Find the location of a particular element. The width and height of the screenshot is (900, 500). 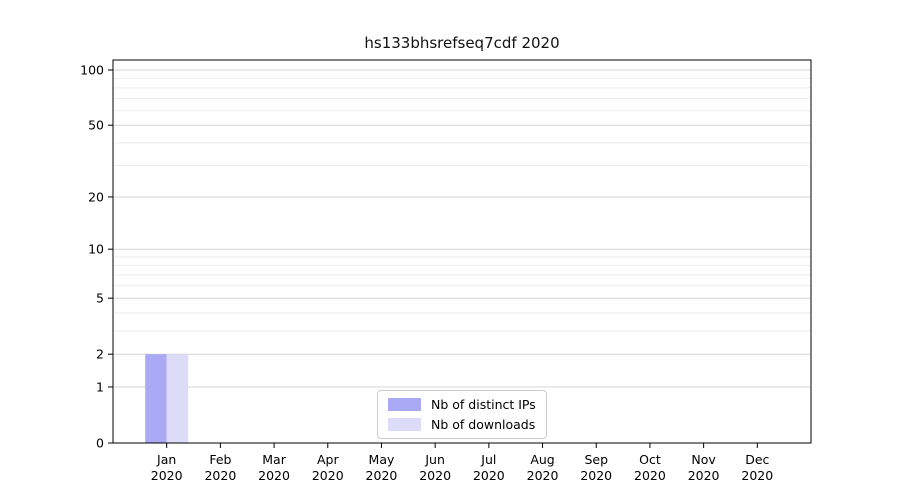

x-tick-label-month: Jul is located at coordinates (488, 459).